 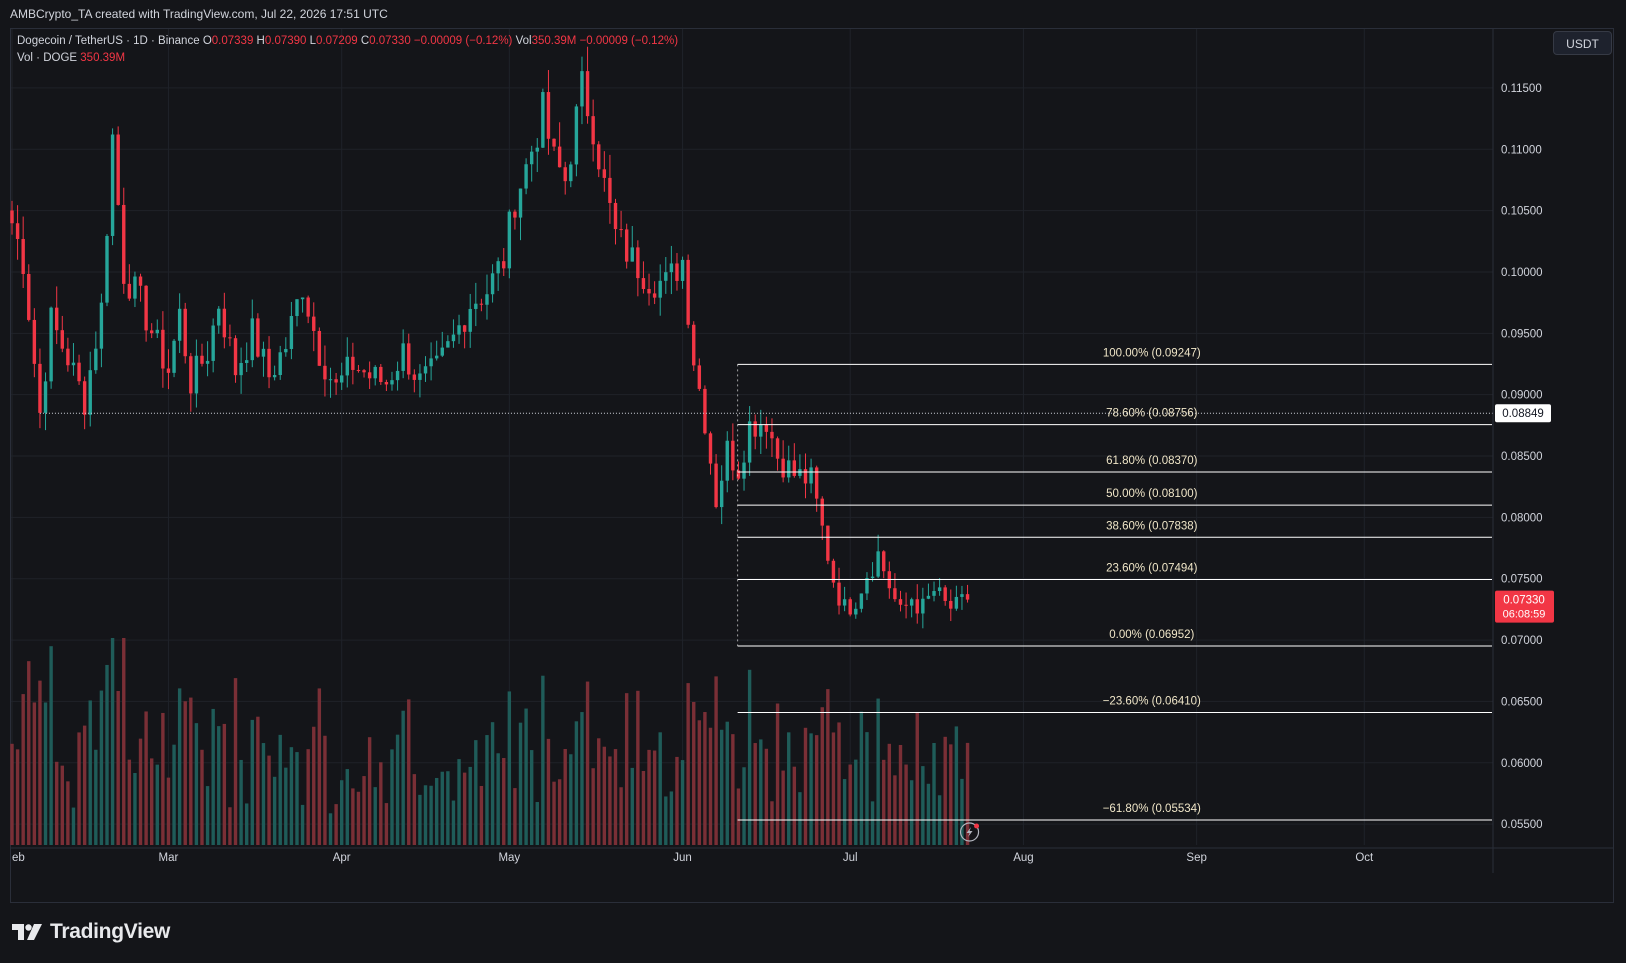 I want to click on volume-legend: Vol · DOGE 350.39M, so click(x=71, y=58).